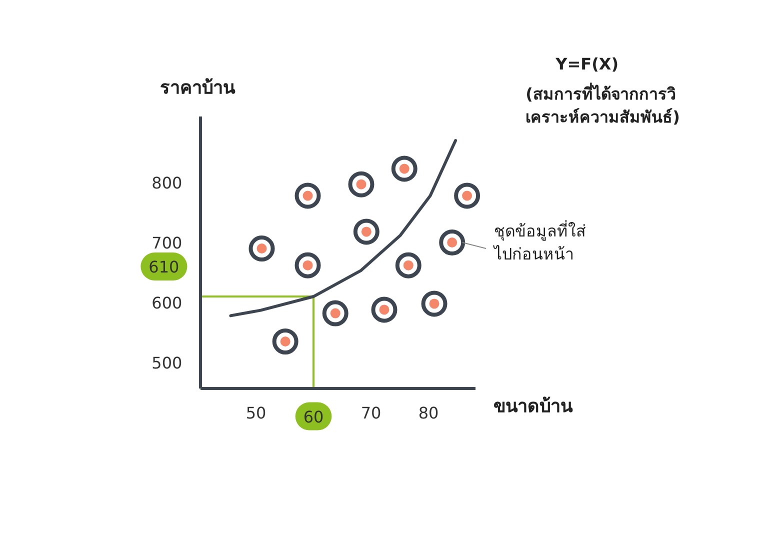 The image size is (768, 534). I want to click on y-axis-title: ราคาบ้าน, so click(198, 88).